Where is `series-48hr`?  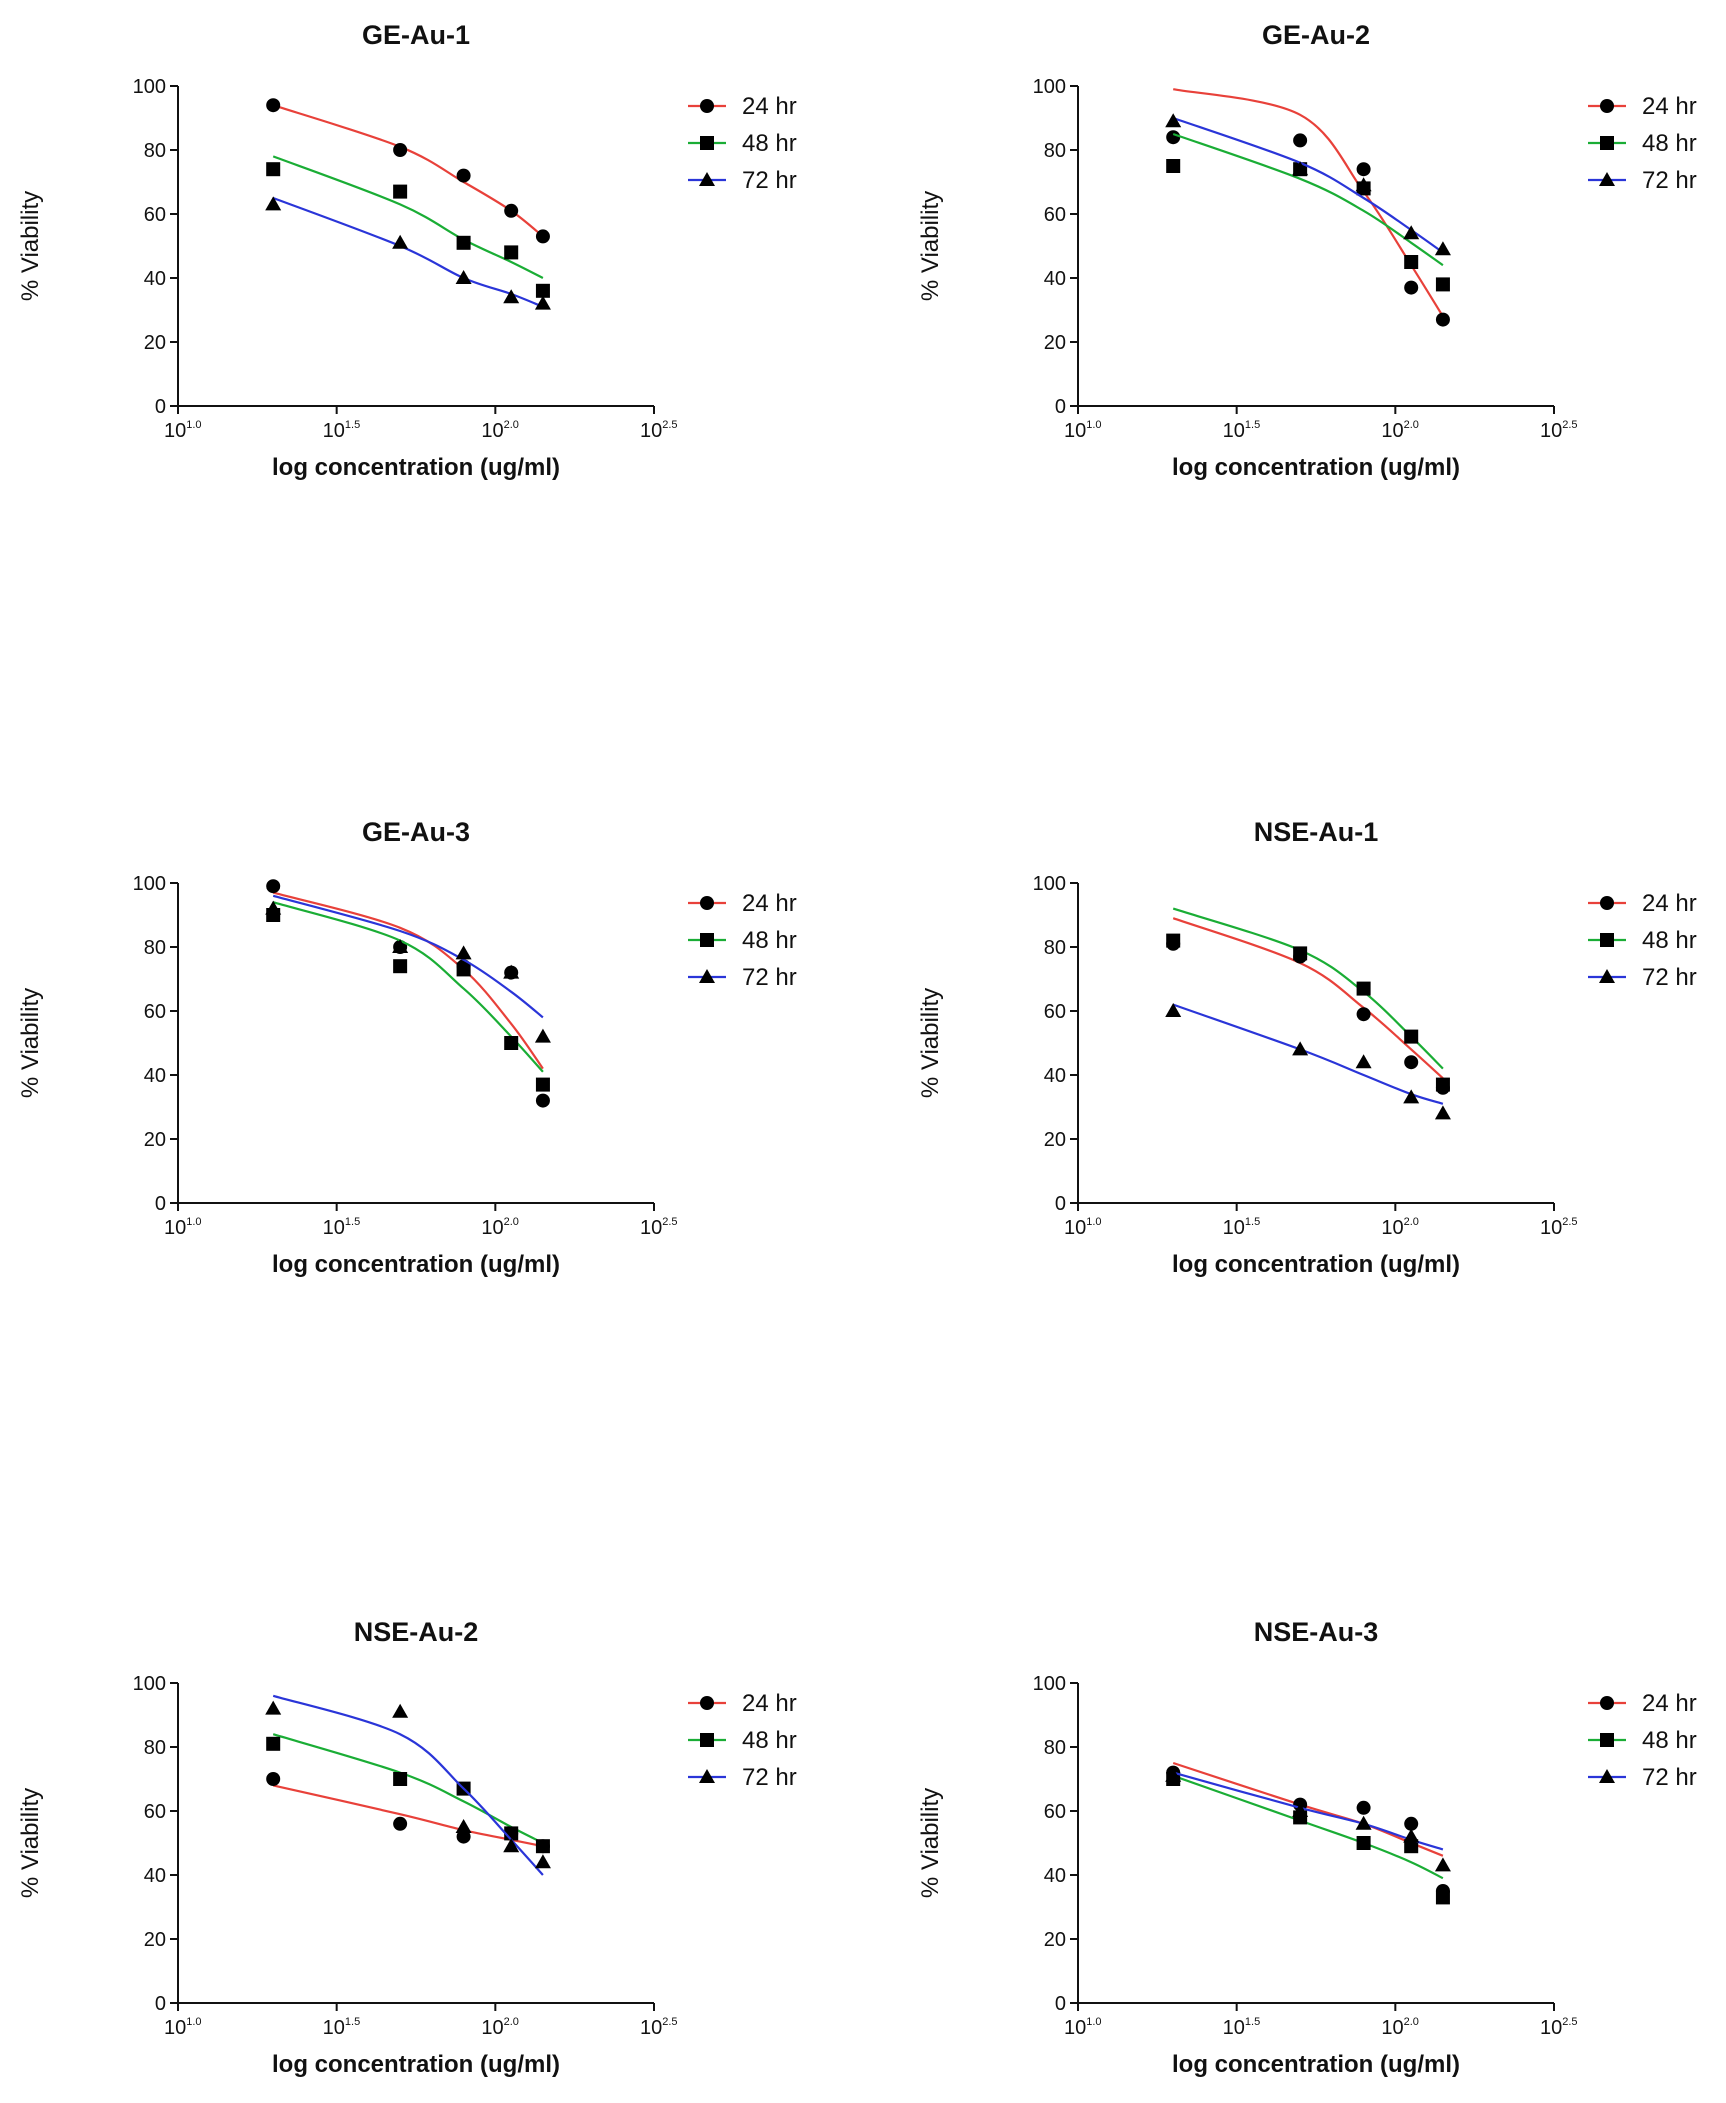
series-48hr is located at coordinates (408, 996).